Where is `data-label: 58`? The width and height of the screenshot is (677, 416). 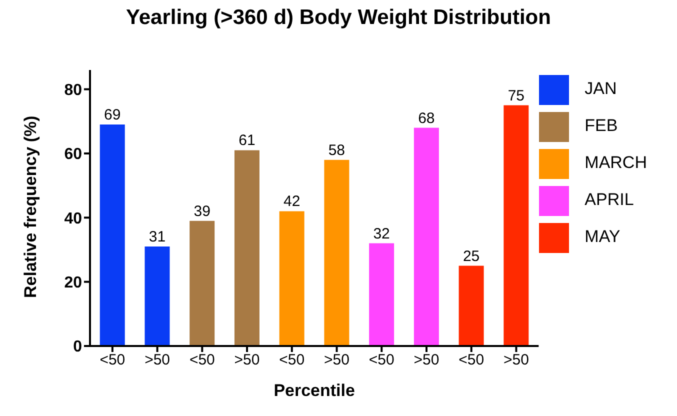 data-label: 58 is located at coordinates (337, 150).